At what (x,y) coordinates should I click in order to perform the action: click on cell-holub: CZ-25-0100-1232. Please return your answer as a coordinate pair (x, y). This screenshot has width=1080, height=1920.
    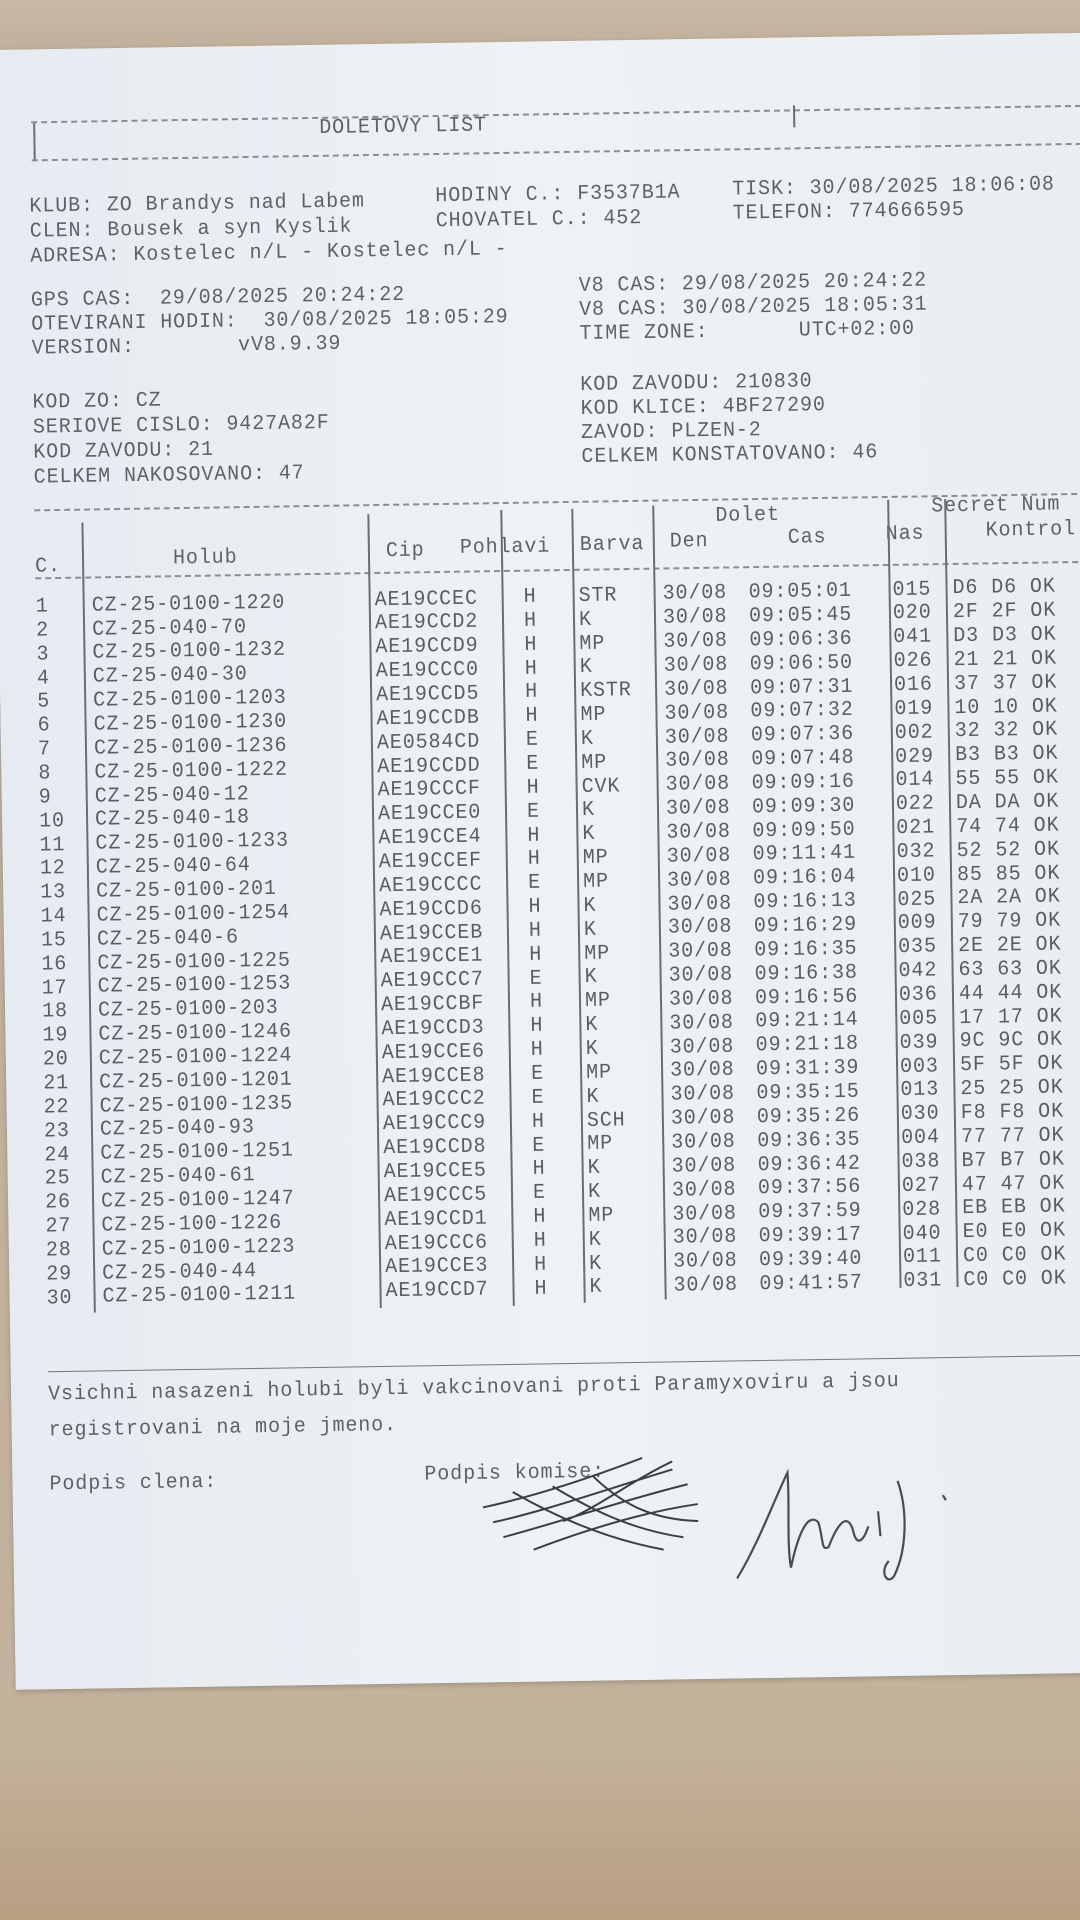
    Looking at the image, I should click on (189, 652).